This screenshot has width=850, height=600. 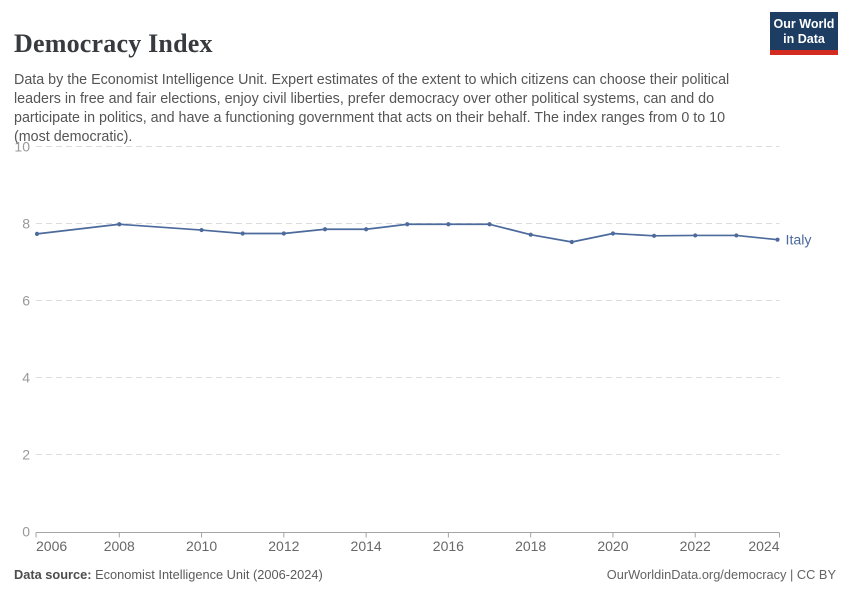 What do you see at coordinates (26, 531) in the screenshot?
I see `y-tick-label-0: 0` at bounding box center [26, 531].